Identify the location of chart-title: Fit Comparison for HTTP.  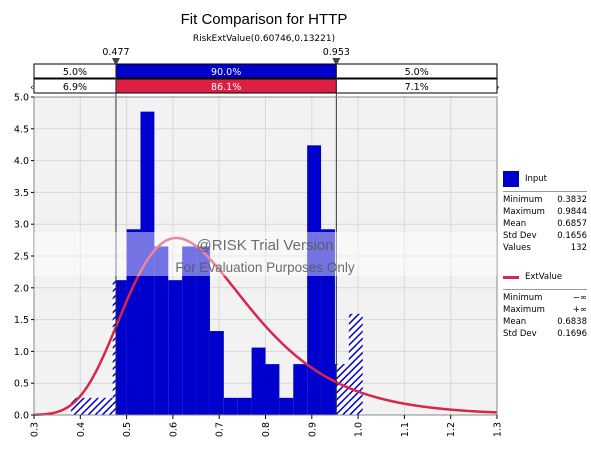
(264, 19).